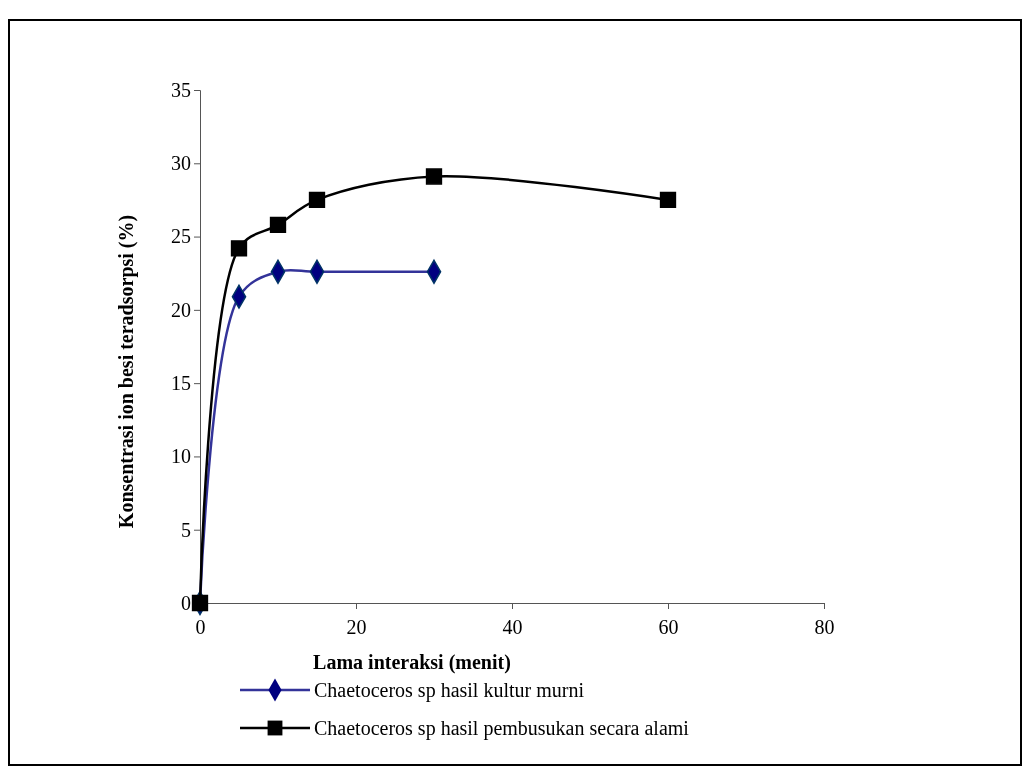  Describe the element at coordinates (181, 163) in the screenshot. I see `y-tick-label: 30` at that location.